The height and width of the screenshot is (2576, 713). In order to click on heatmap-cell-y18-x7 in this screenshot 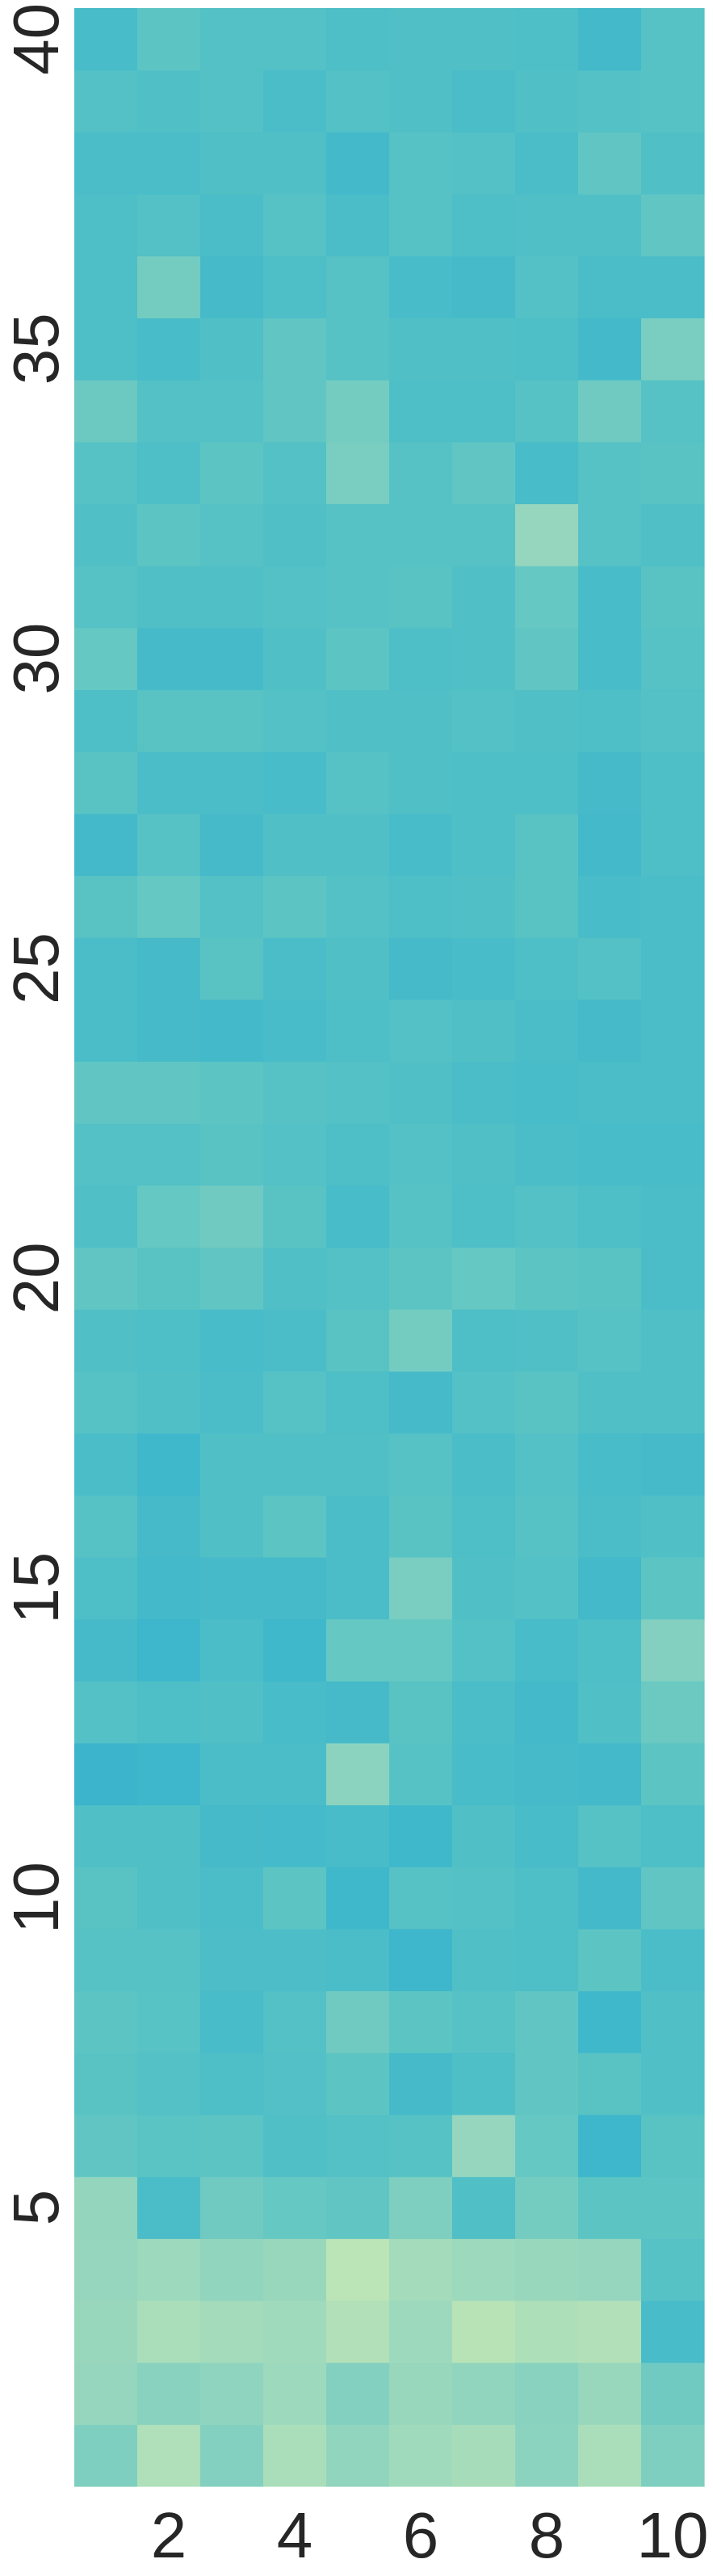, I will do `click(484, 1402)`.